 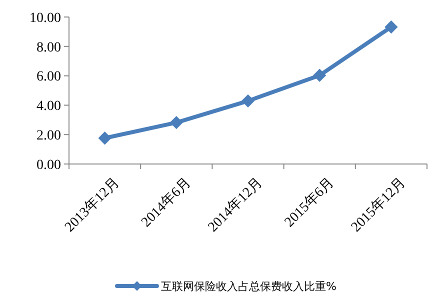 I want to click on y-tick-label: 6.00, so click(x=48, y=77).